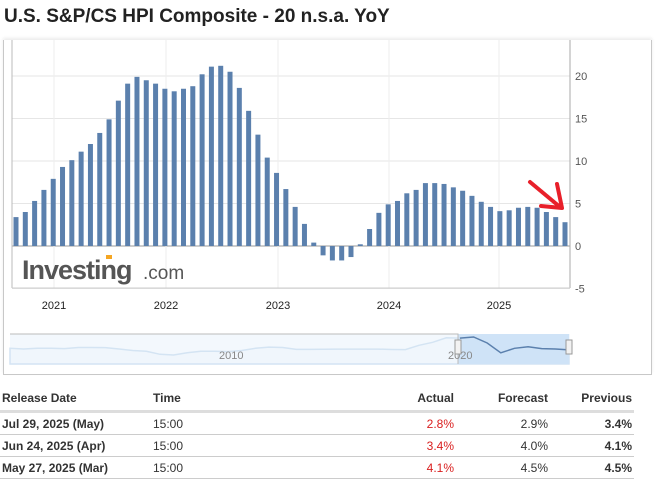 Image resolution: width=656 pixels, height=487 pixels. What do you see at coordinates (166, 306) in the screenshot?
I see `x-tick-label: 2022` at bounding box center [166, 306].